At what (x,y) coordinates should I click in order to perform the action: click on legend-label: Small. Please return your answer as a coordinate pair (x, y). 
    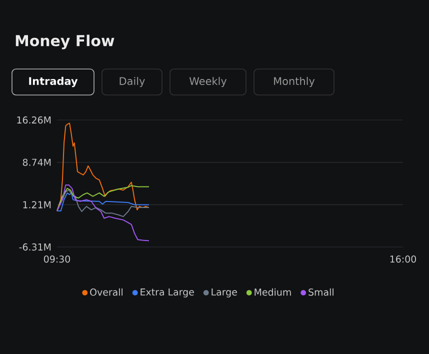
    Looking at the image, I should click on (321, 292).